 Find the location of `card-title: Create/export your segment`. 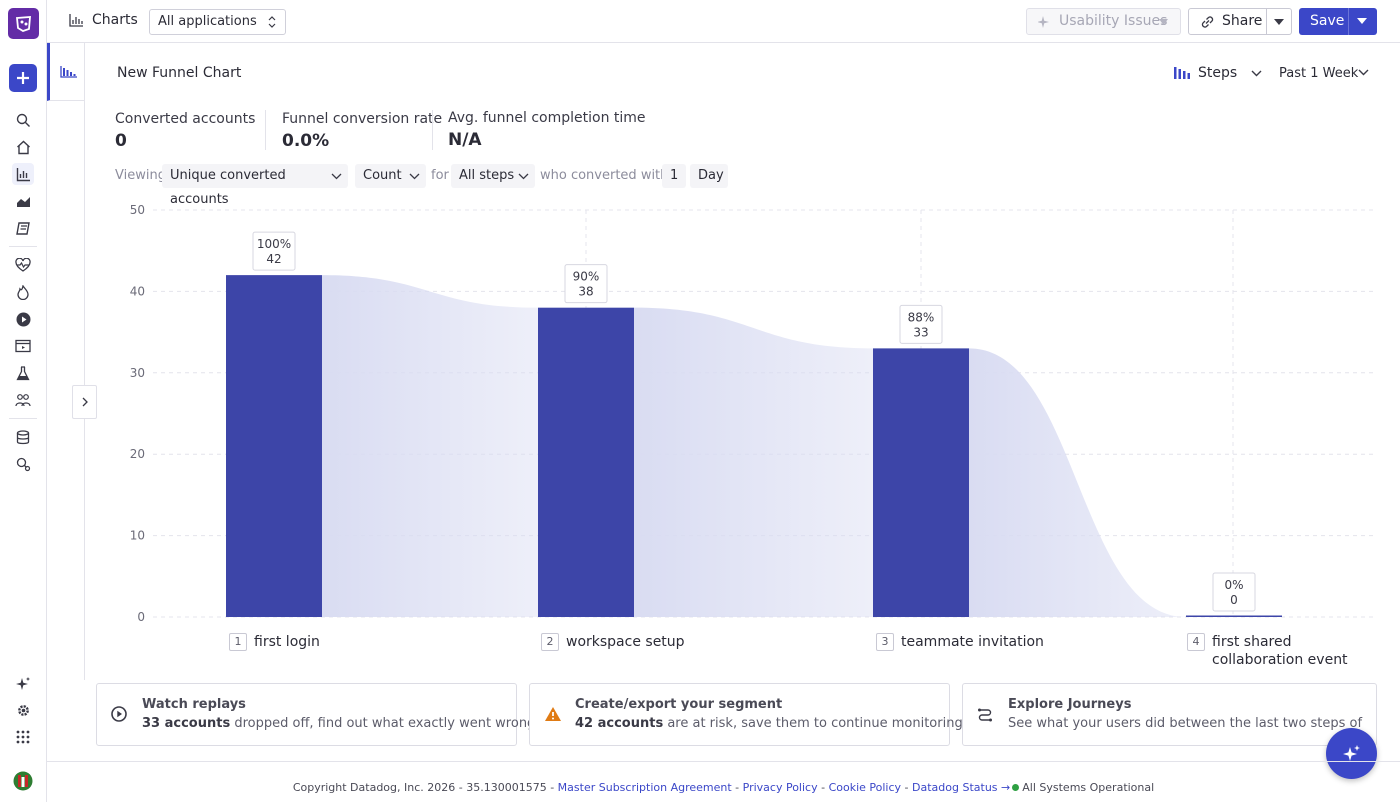

card-title: Create/export your segment is located at coordinates (679, 704).